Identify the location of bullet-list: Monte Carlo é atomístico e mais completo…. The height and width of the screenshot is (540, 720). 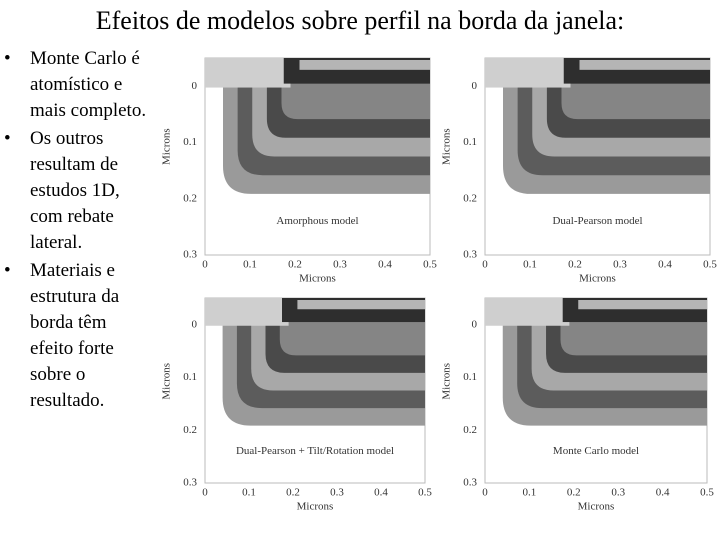
(74, 231).